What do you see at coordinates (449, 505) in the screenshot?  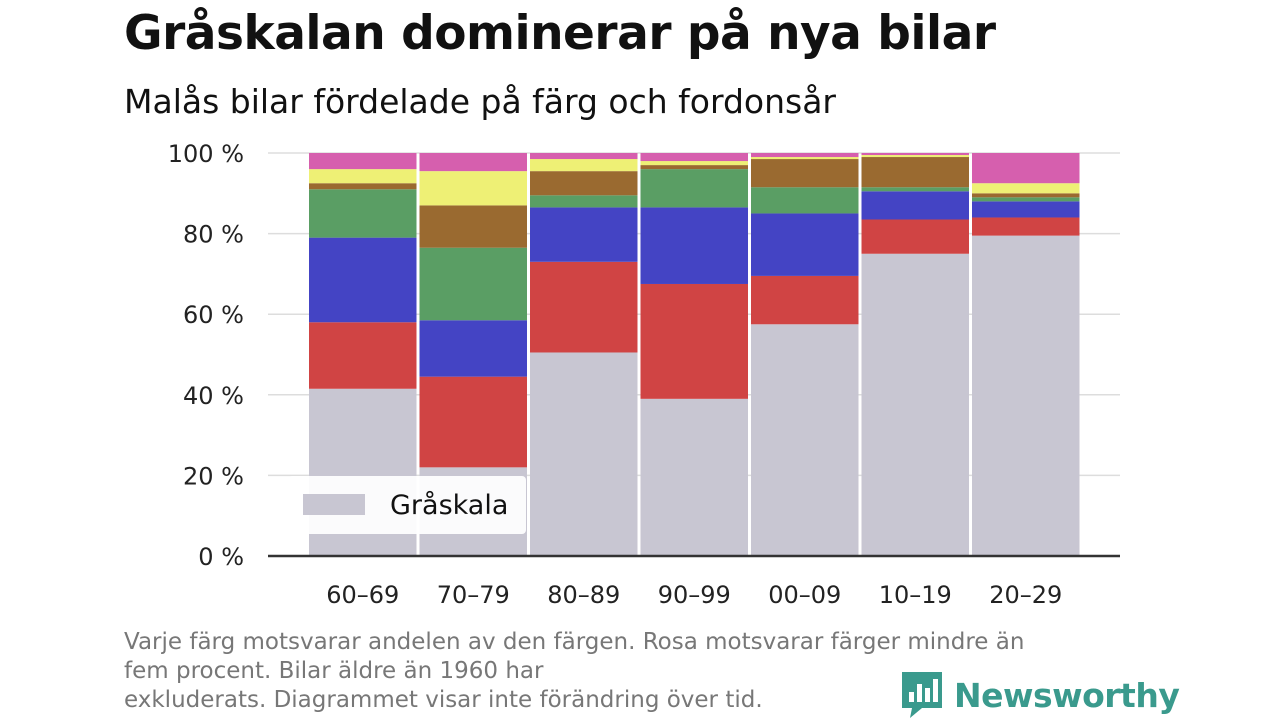 I see `legend-label-graskala: Gråskala` at bounding box center [449, 505].